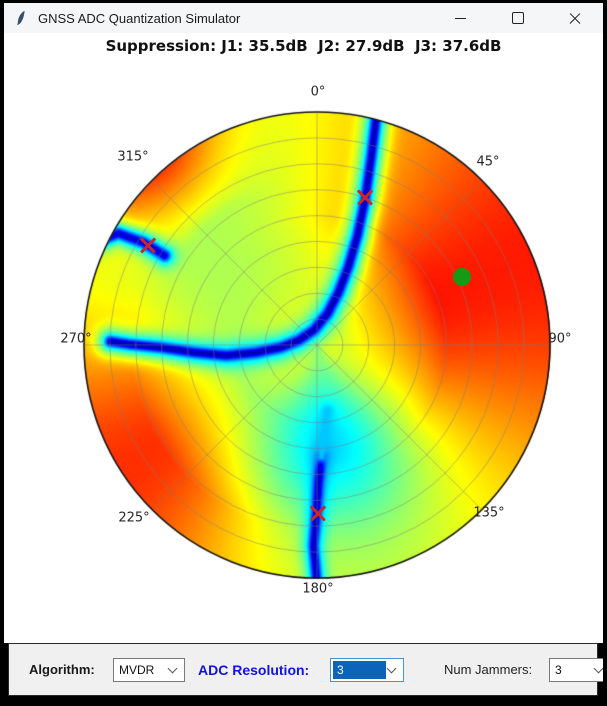  I want to click on algorithm-select: MVDR, so click(149, 670).